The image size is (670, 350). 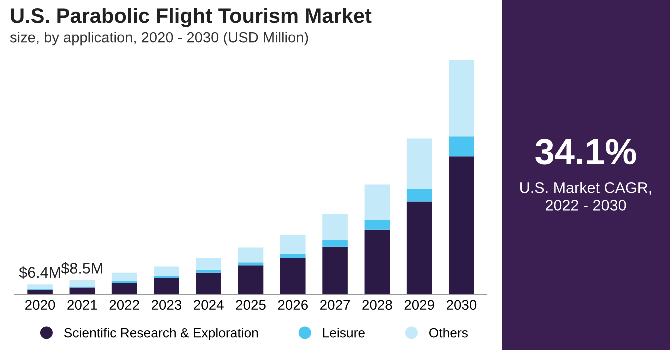 What do you see at coordinates (586, 152) in the screenshot?
I see `text: 34.1%` at bounding box center [586, 152].